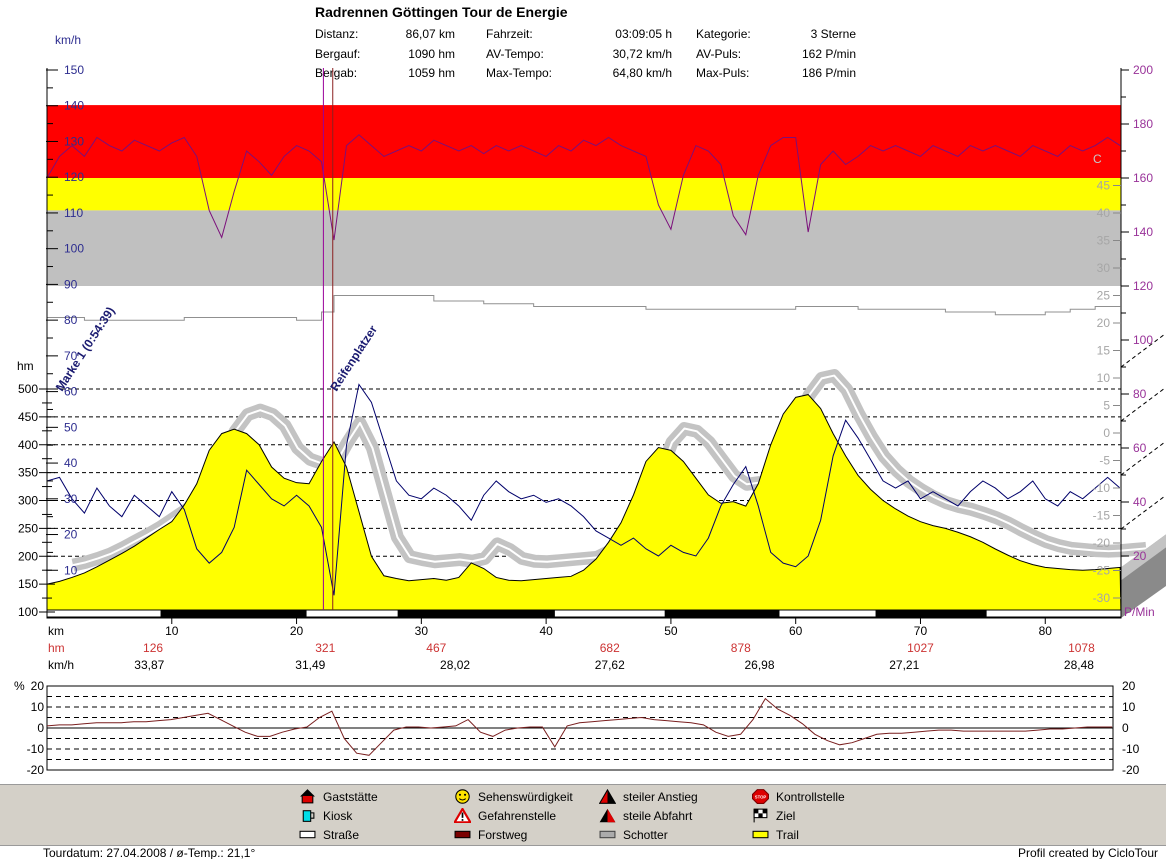  Describe the element at coordinates (648, 815) in the screenshot. I see `legend-column-3: steiler Anstieg steile Abfahrt Schotter` at that location.